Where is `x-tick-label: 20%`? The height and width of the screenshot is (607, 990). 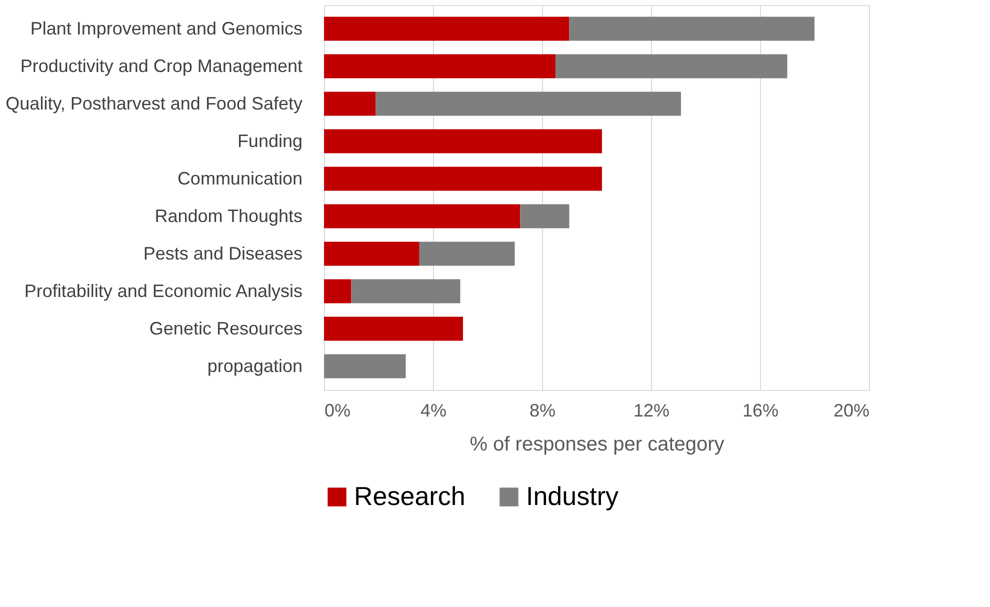 x-tick-label: 20% is located at coordinates (851, 410).